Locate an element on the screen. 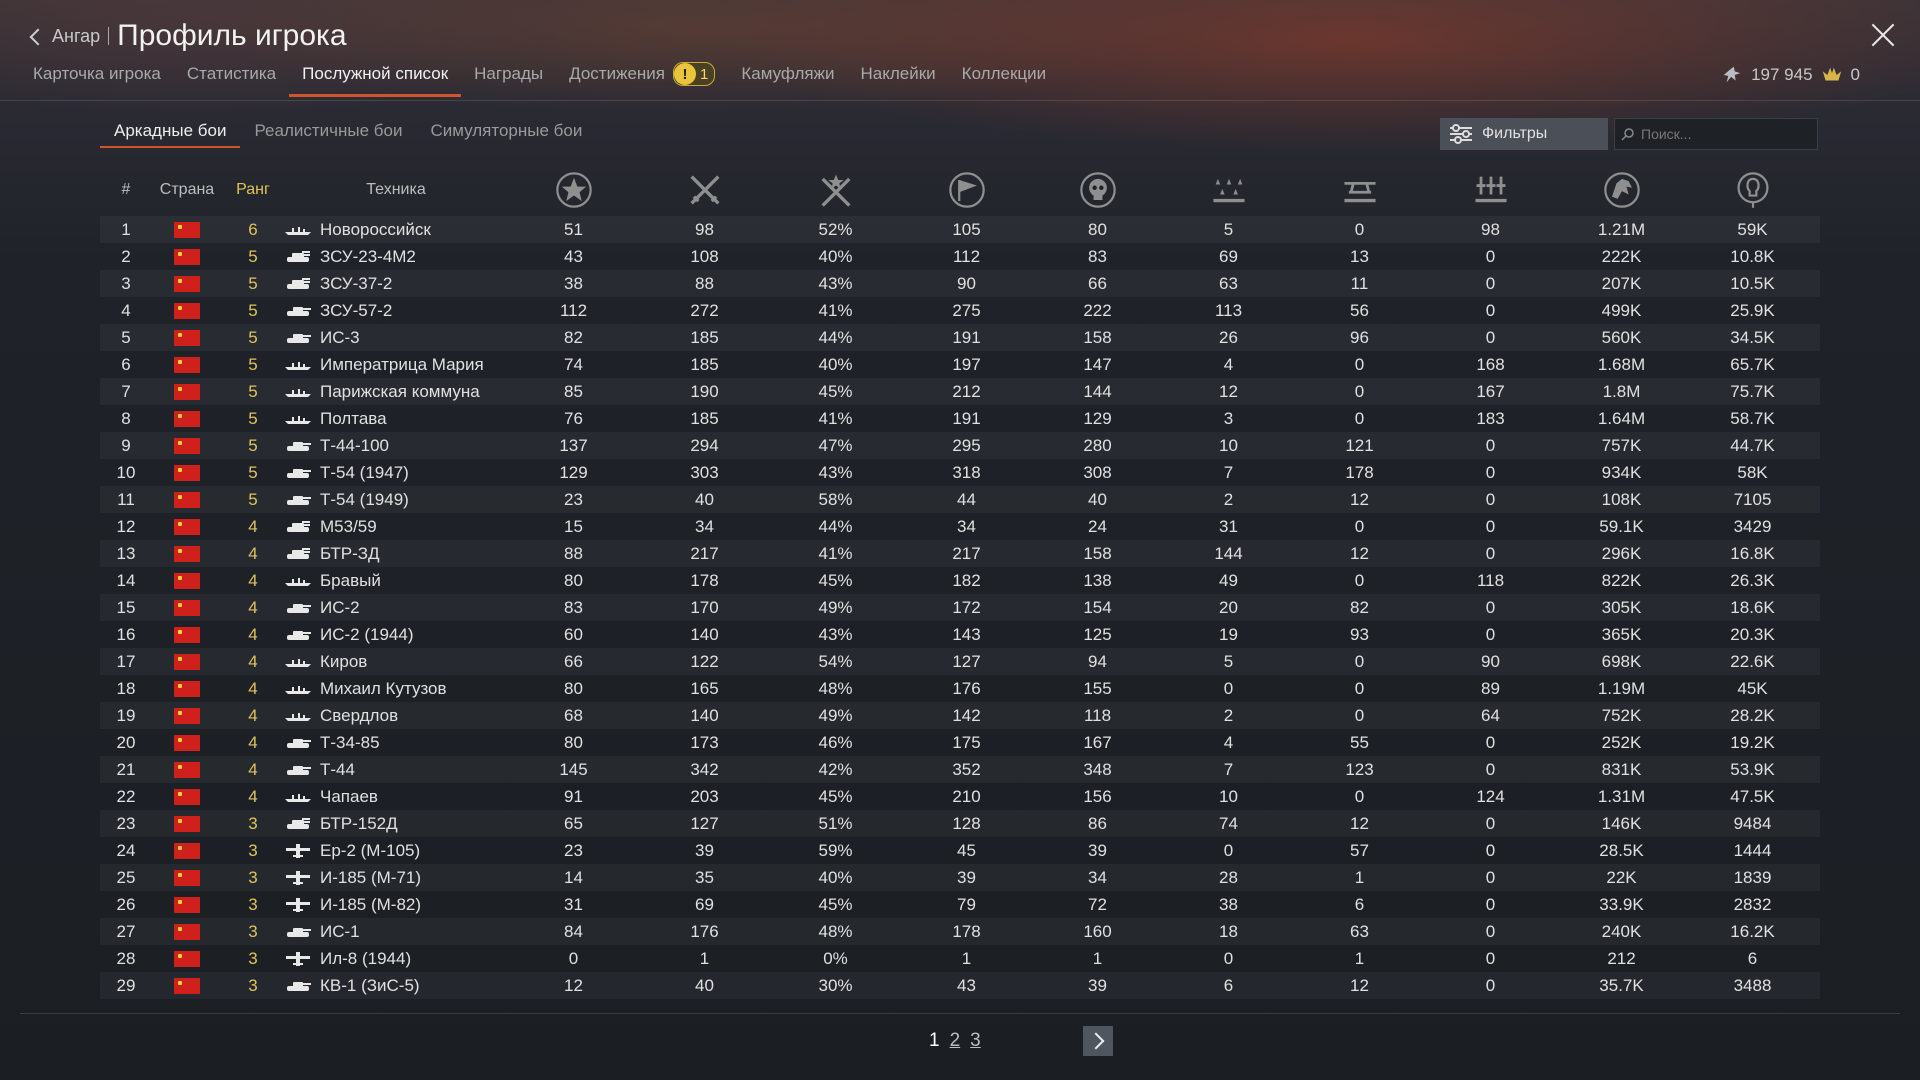  stat-cell: 53.9K is located at coordinates (1752, 769).